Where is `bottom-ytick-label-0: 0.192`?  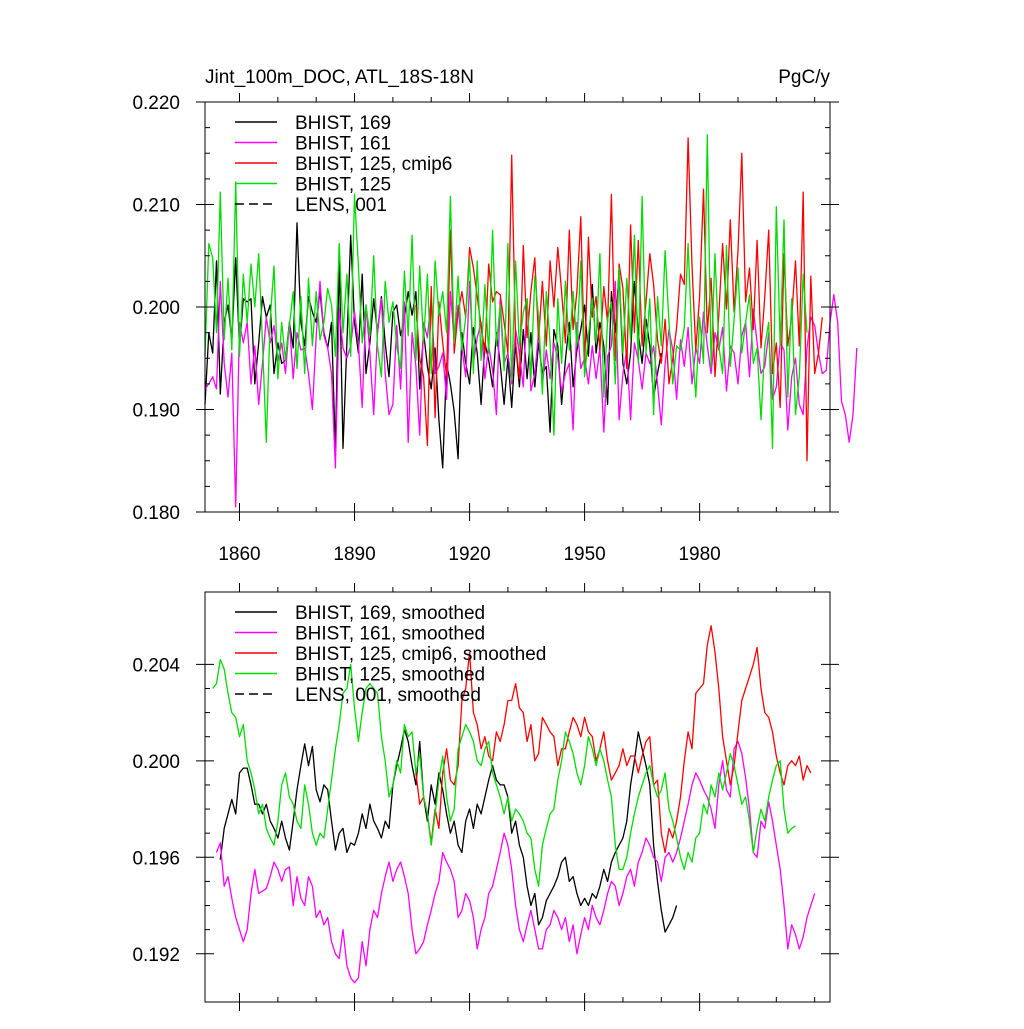 bottom-ytick-label-0: 0.192 is located at coordinates (156, 955).